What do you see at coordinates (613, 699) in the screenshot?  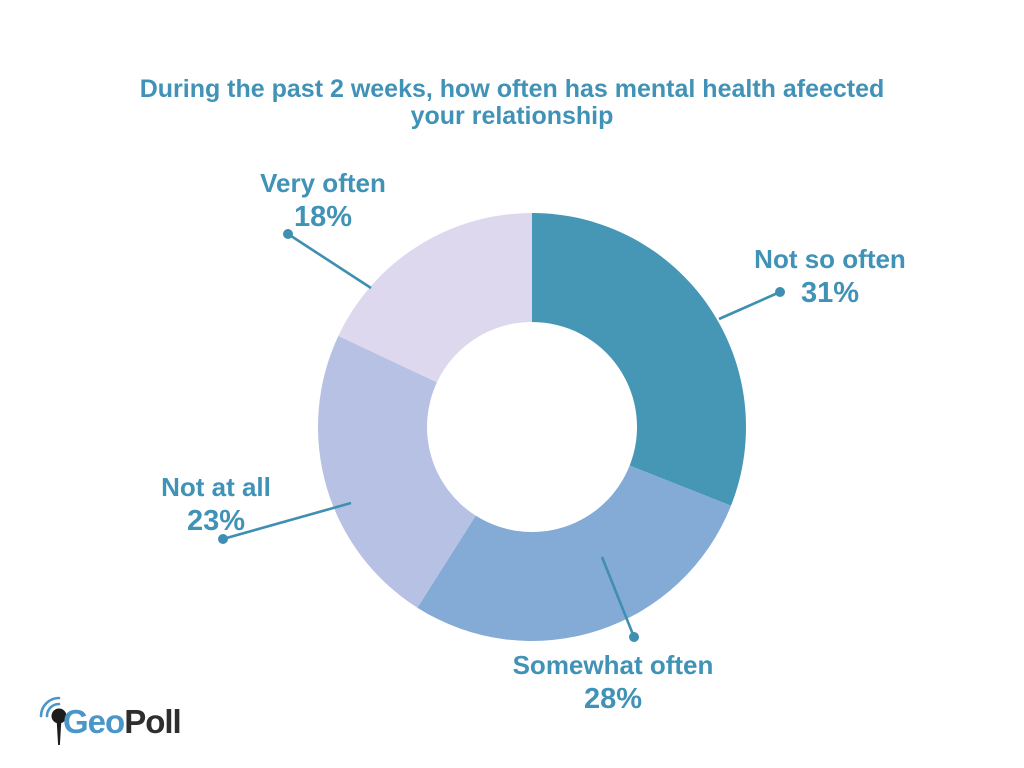 I see `slice-label-percent: 28%` at bounding box center [613, 699].